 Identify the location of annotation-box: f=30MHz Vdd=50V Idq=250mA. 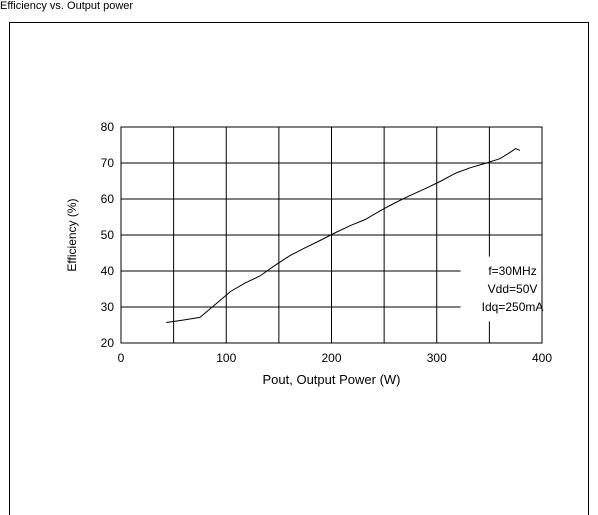
(512, 289).